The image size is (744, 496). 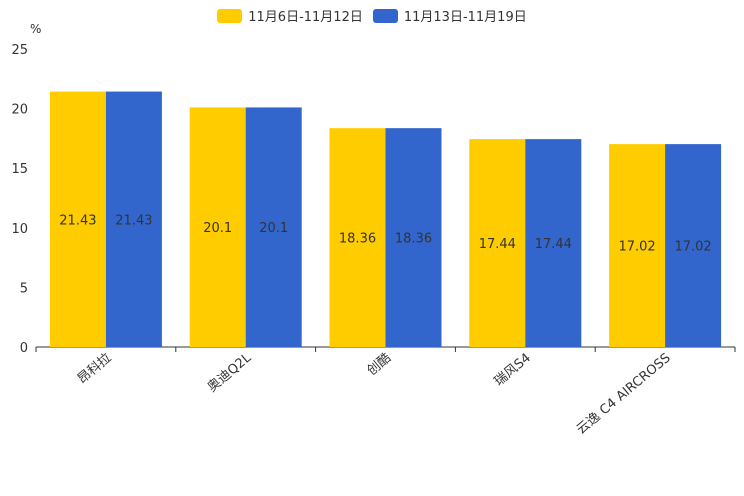 I want to click on y-axis-unit-label: %, so click(x=36, y=29).